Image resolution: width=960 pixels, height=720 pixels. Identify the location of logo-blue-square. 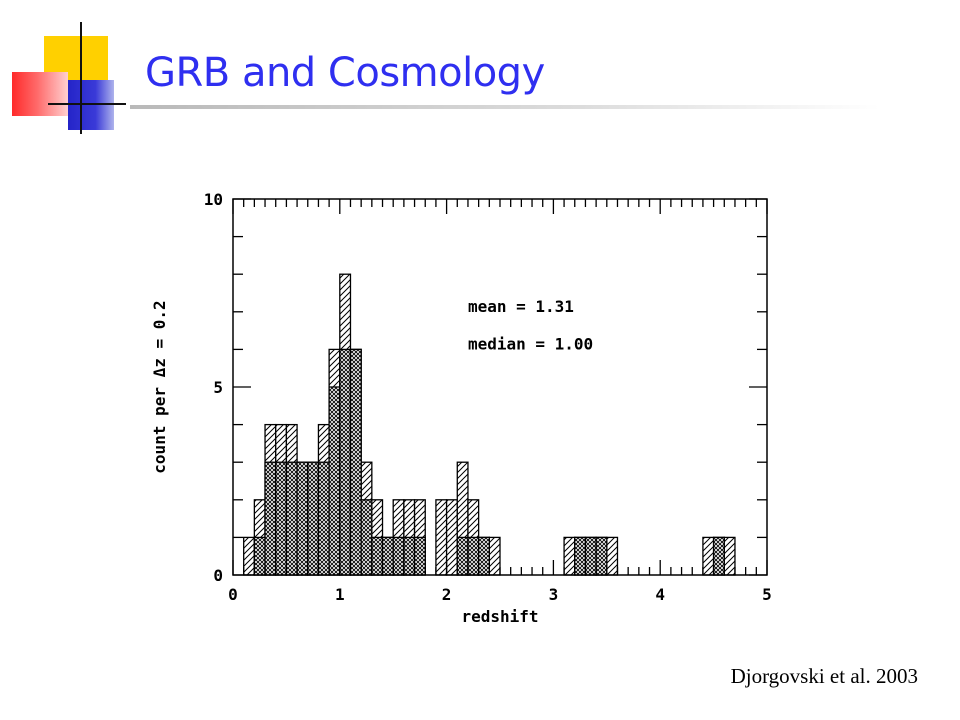
(91, 105).